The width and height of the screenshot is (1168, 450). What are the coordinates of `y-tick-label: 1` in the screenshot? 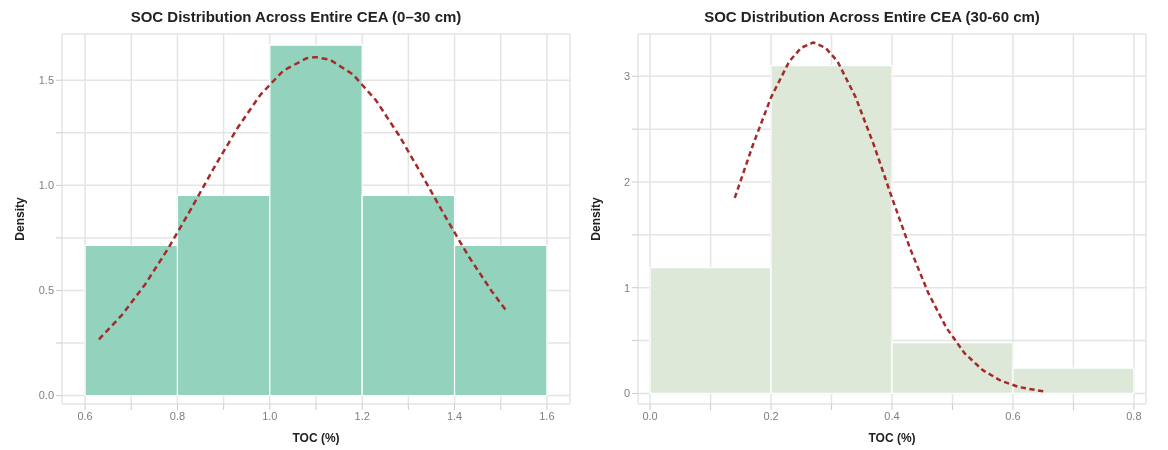 It's located at (626, 287).